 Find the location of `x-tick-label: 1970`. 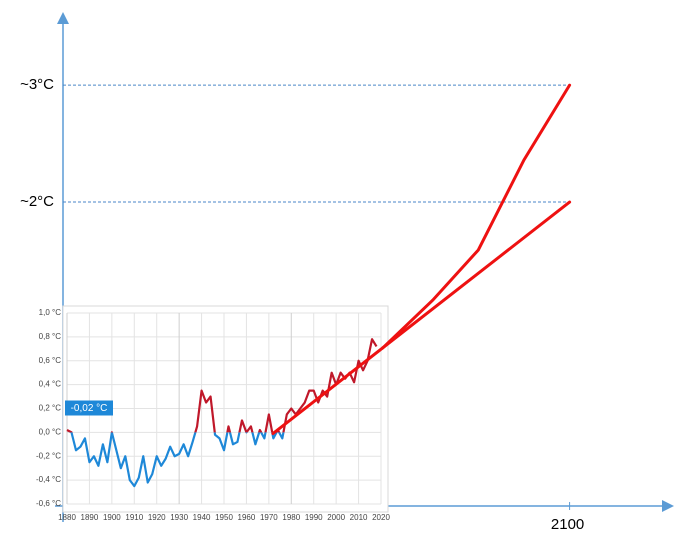

x-tick-label: 1970 is located at coordinates (269, 517).